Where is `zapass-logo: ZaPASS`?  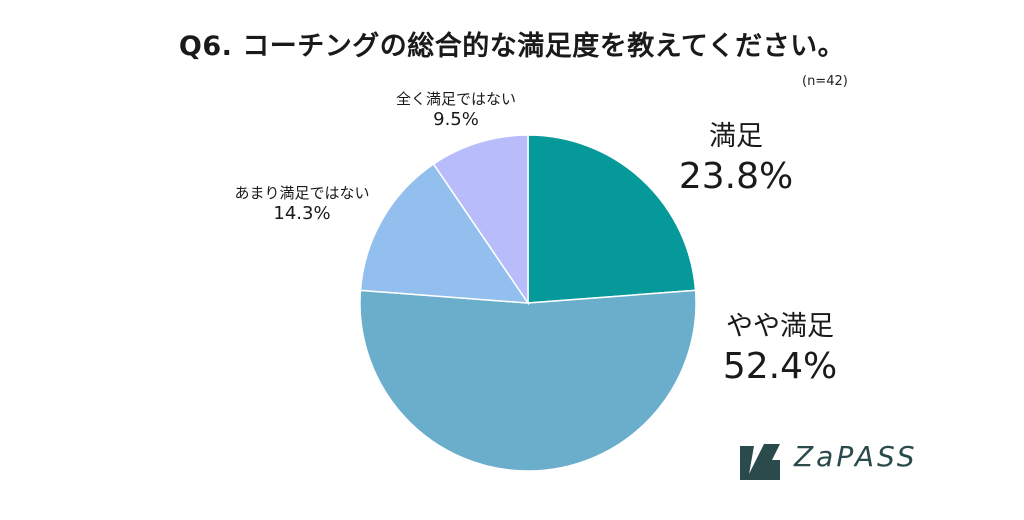 zapass-logo: ZaPASS is located at coordinates (827, 459).